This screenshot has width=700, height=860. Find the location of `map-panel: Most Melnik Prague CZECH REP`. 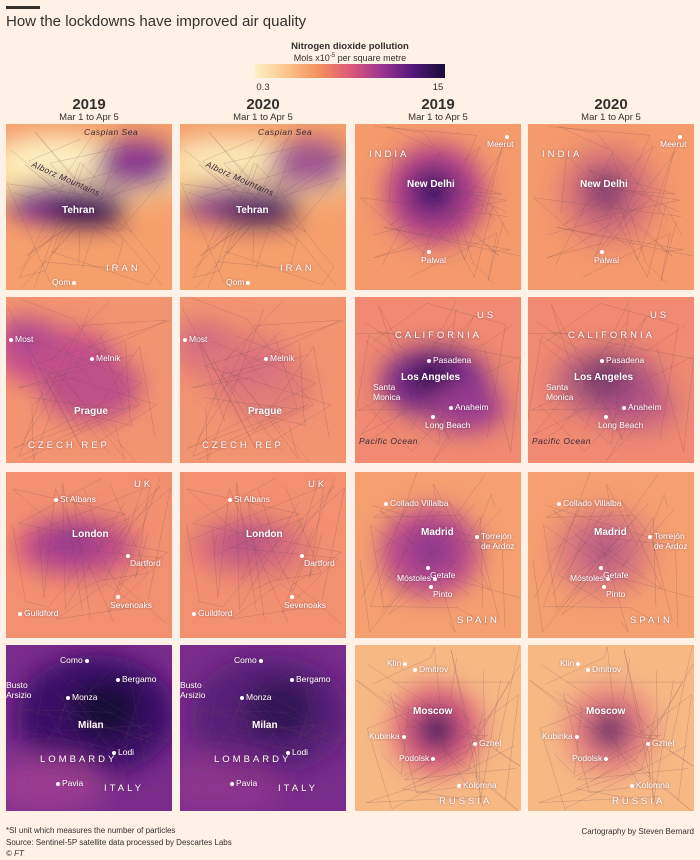

map-panel: Most Melnik Prague CZECH REP is located at coordinates (263, 380).